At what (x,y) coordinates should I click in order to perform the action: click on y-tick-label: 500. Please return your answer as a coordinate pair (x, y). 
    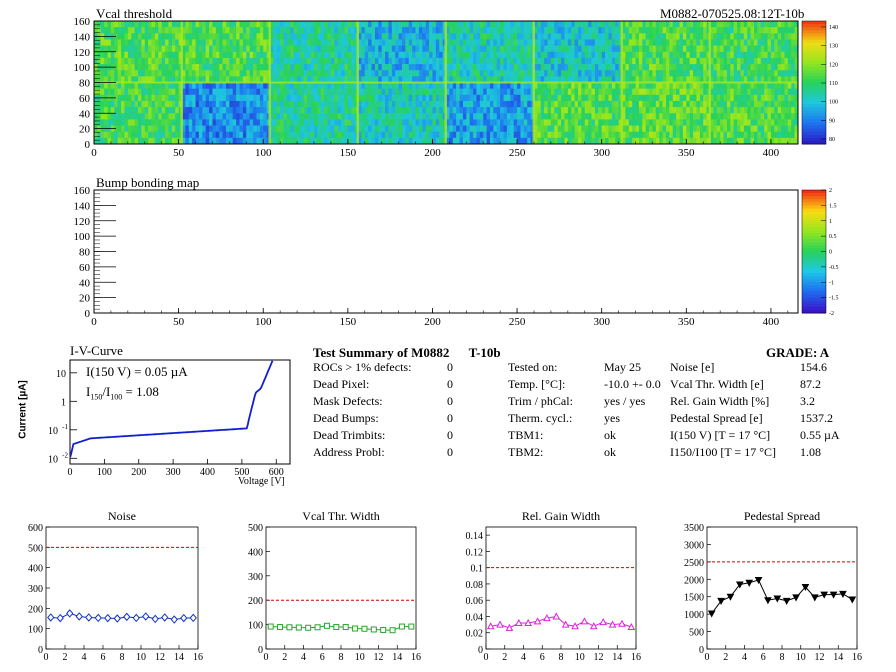
    Looking at the image, I should click on (35, 548).